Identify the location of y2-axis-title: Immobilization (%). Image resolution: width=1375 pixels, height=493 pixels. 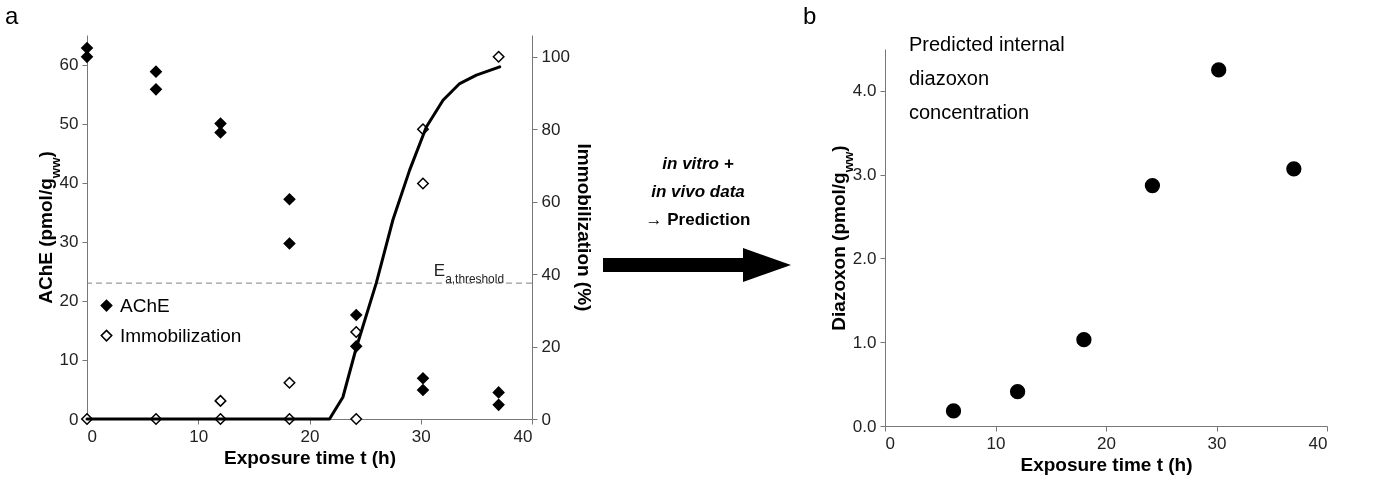
(584, 227).